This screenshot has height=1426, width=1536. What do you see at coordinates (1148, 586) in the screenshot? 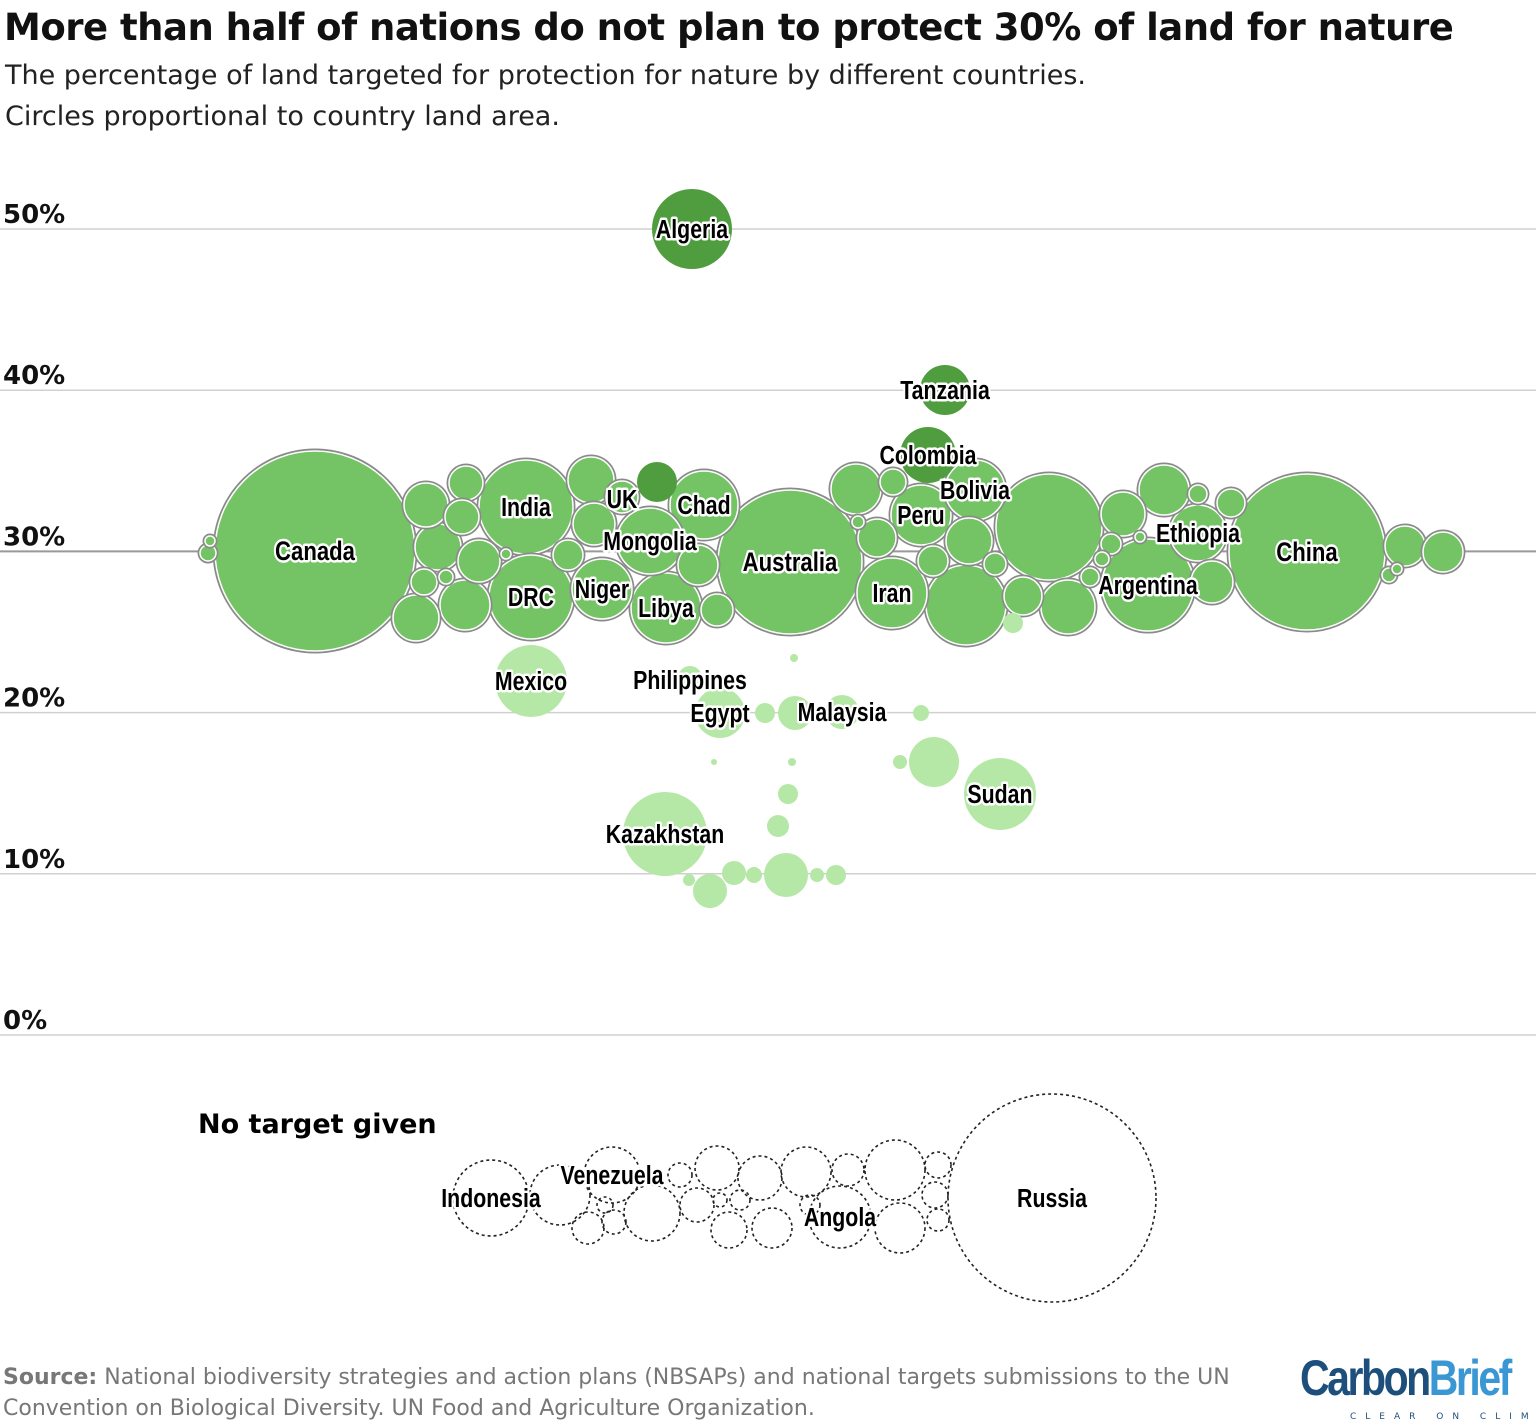
I see `label-argentina: Argentina` at bounding box center [1148, 586].